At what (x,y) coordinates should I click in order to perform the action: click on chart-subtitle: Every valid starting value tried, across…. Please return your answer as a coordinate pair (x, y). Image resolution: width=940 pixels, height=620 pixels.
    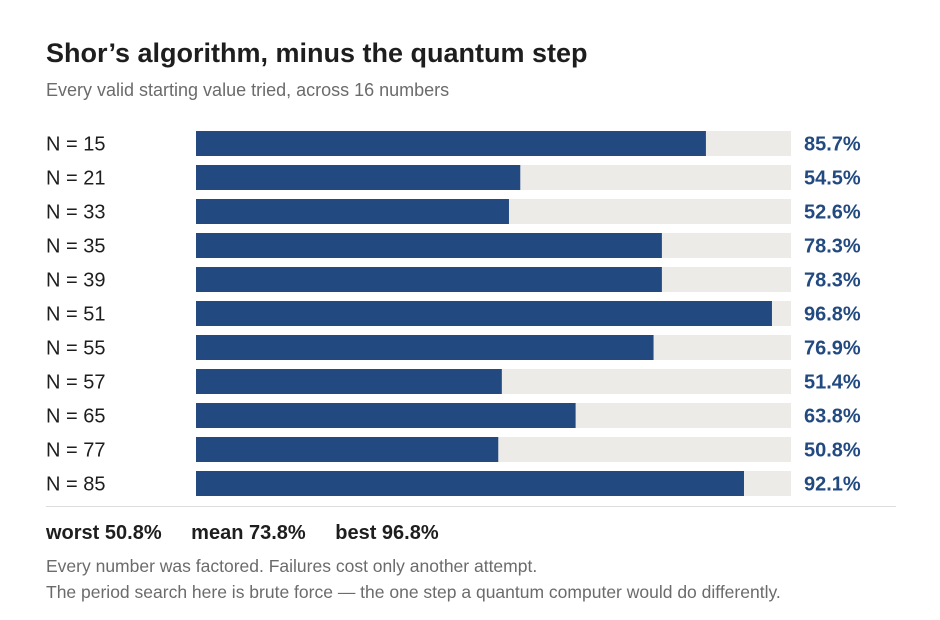
    Looking at the image, I should click on (248, 90).